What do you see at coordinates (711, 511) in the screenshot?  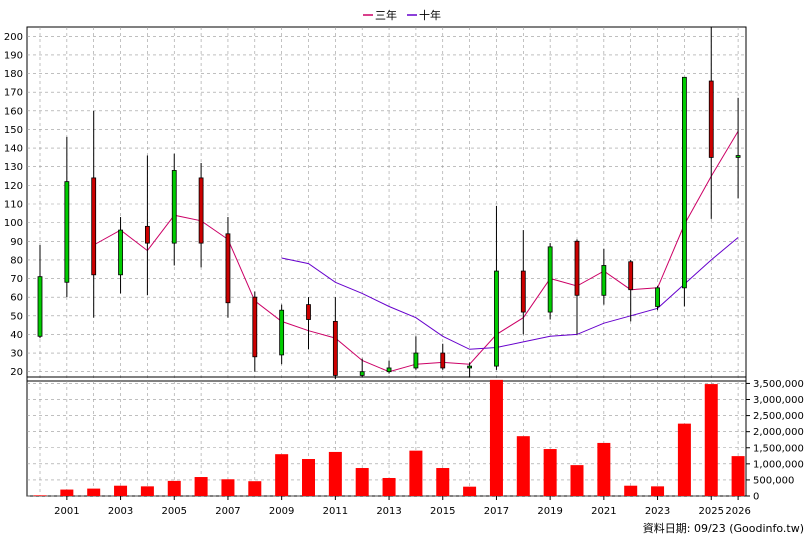 I see `x-tick-label: 2025` at bounding box center [711, 511].